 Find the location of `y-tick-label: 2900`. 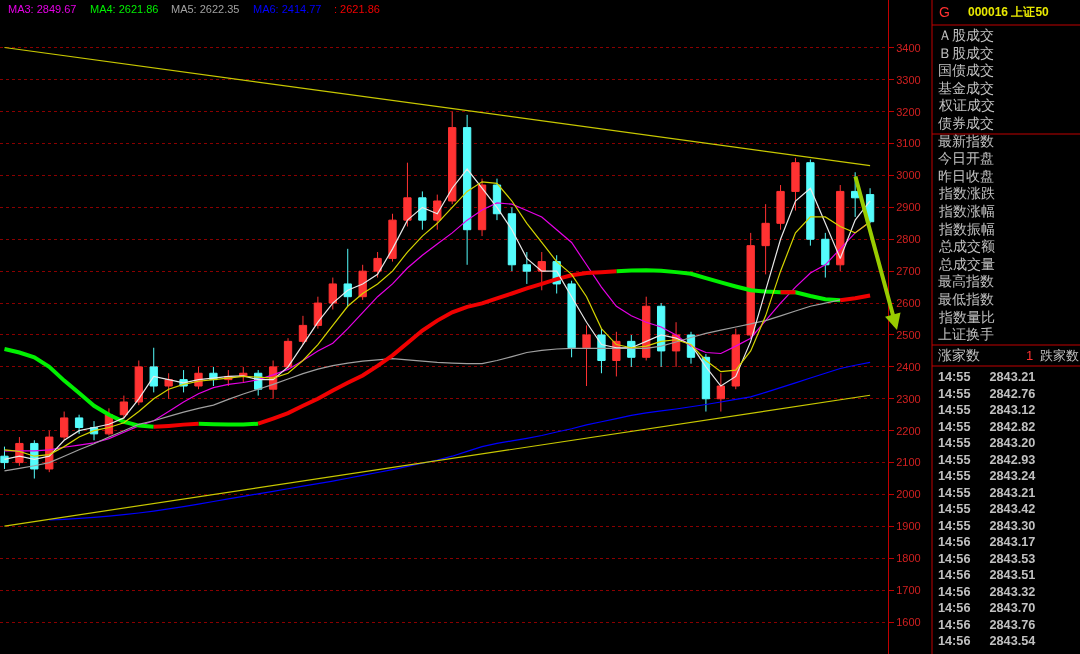

y-tick-label: 2900 is located at coordinates (908, 207).